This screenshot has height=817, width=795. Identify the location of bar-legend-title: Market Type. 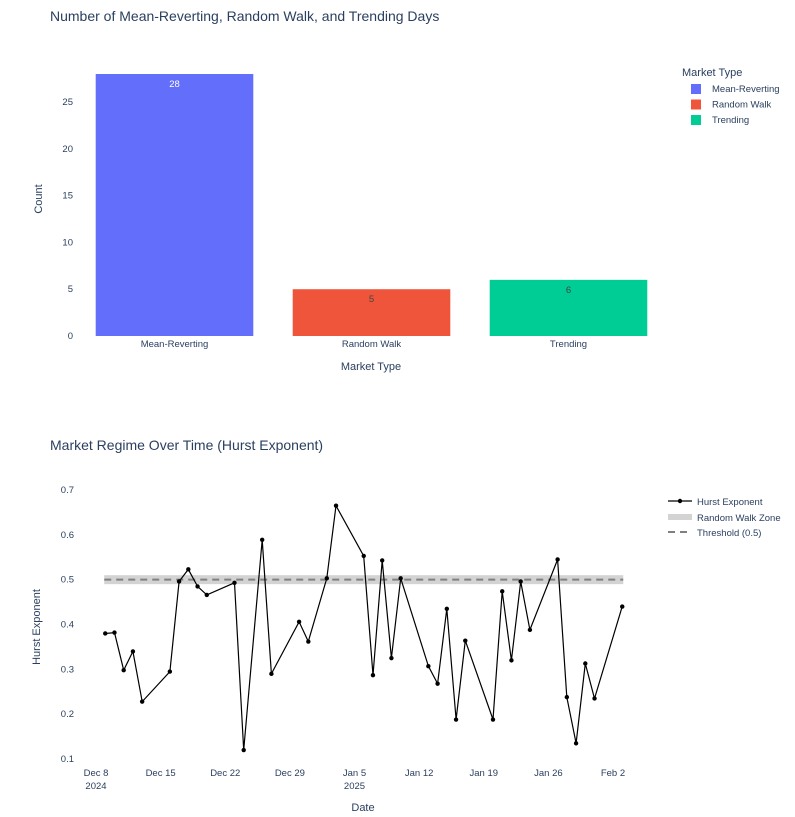
(712, 73).